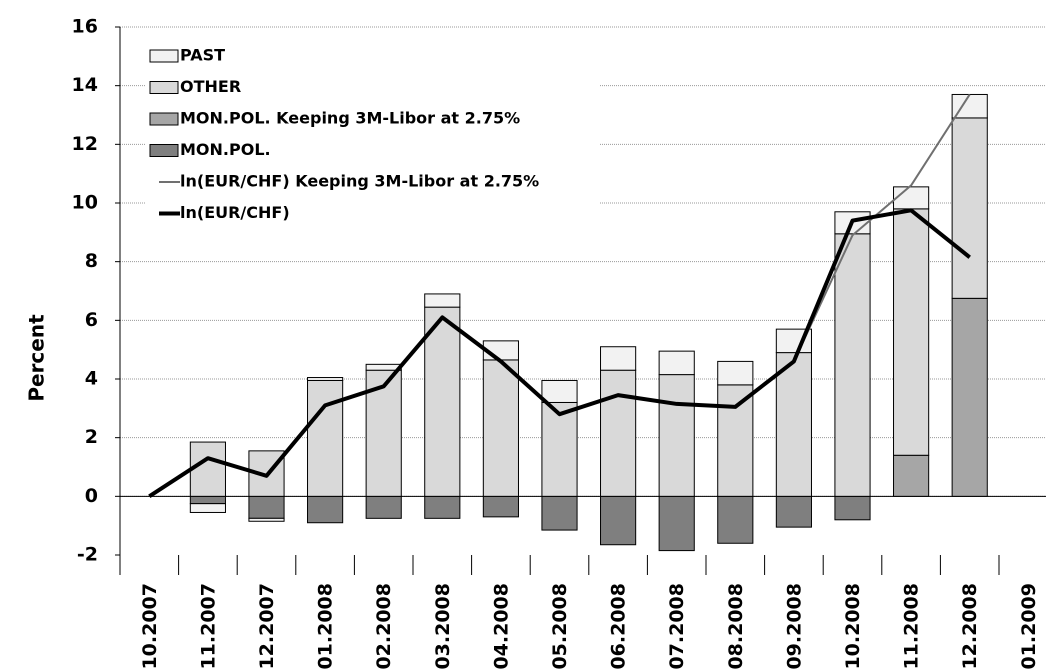  What do you see at coordinates (443, 626) in the screenshot?
I see `x-tick-label: 03.2008` at bounding box center [443, 626].